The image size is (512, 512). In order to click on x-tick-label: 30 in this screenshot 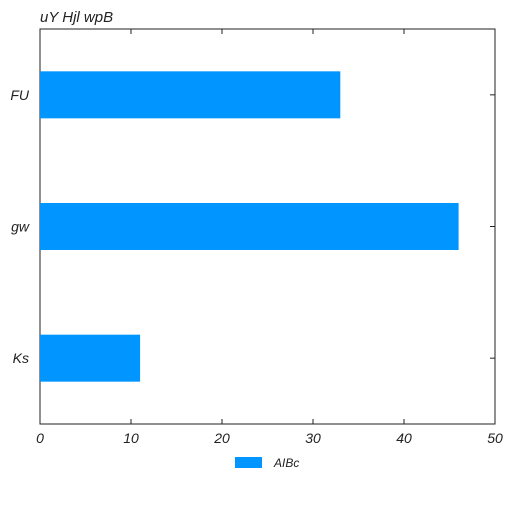, I will do `click(313, 438)`.